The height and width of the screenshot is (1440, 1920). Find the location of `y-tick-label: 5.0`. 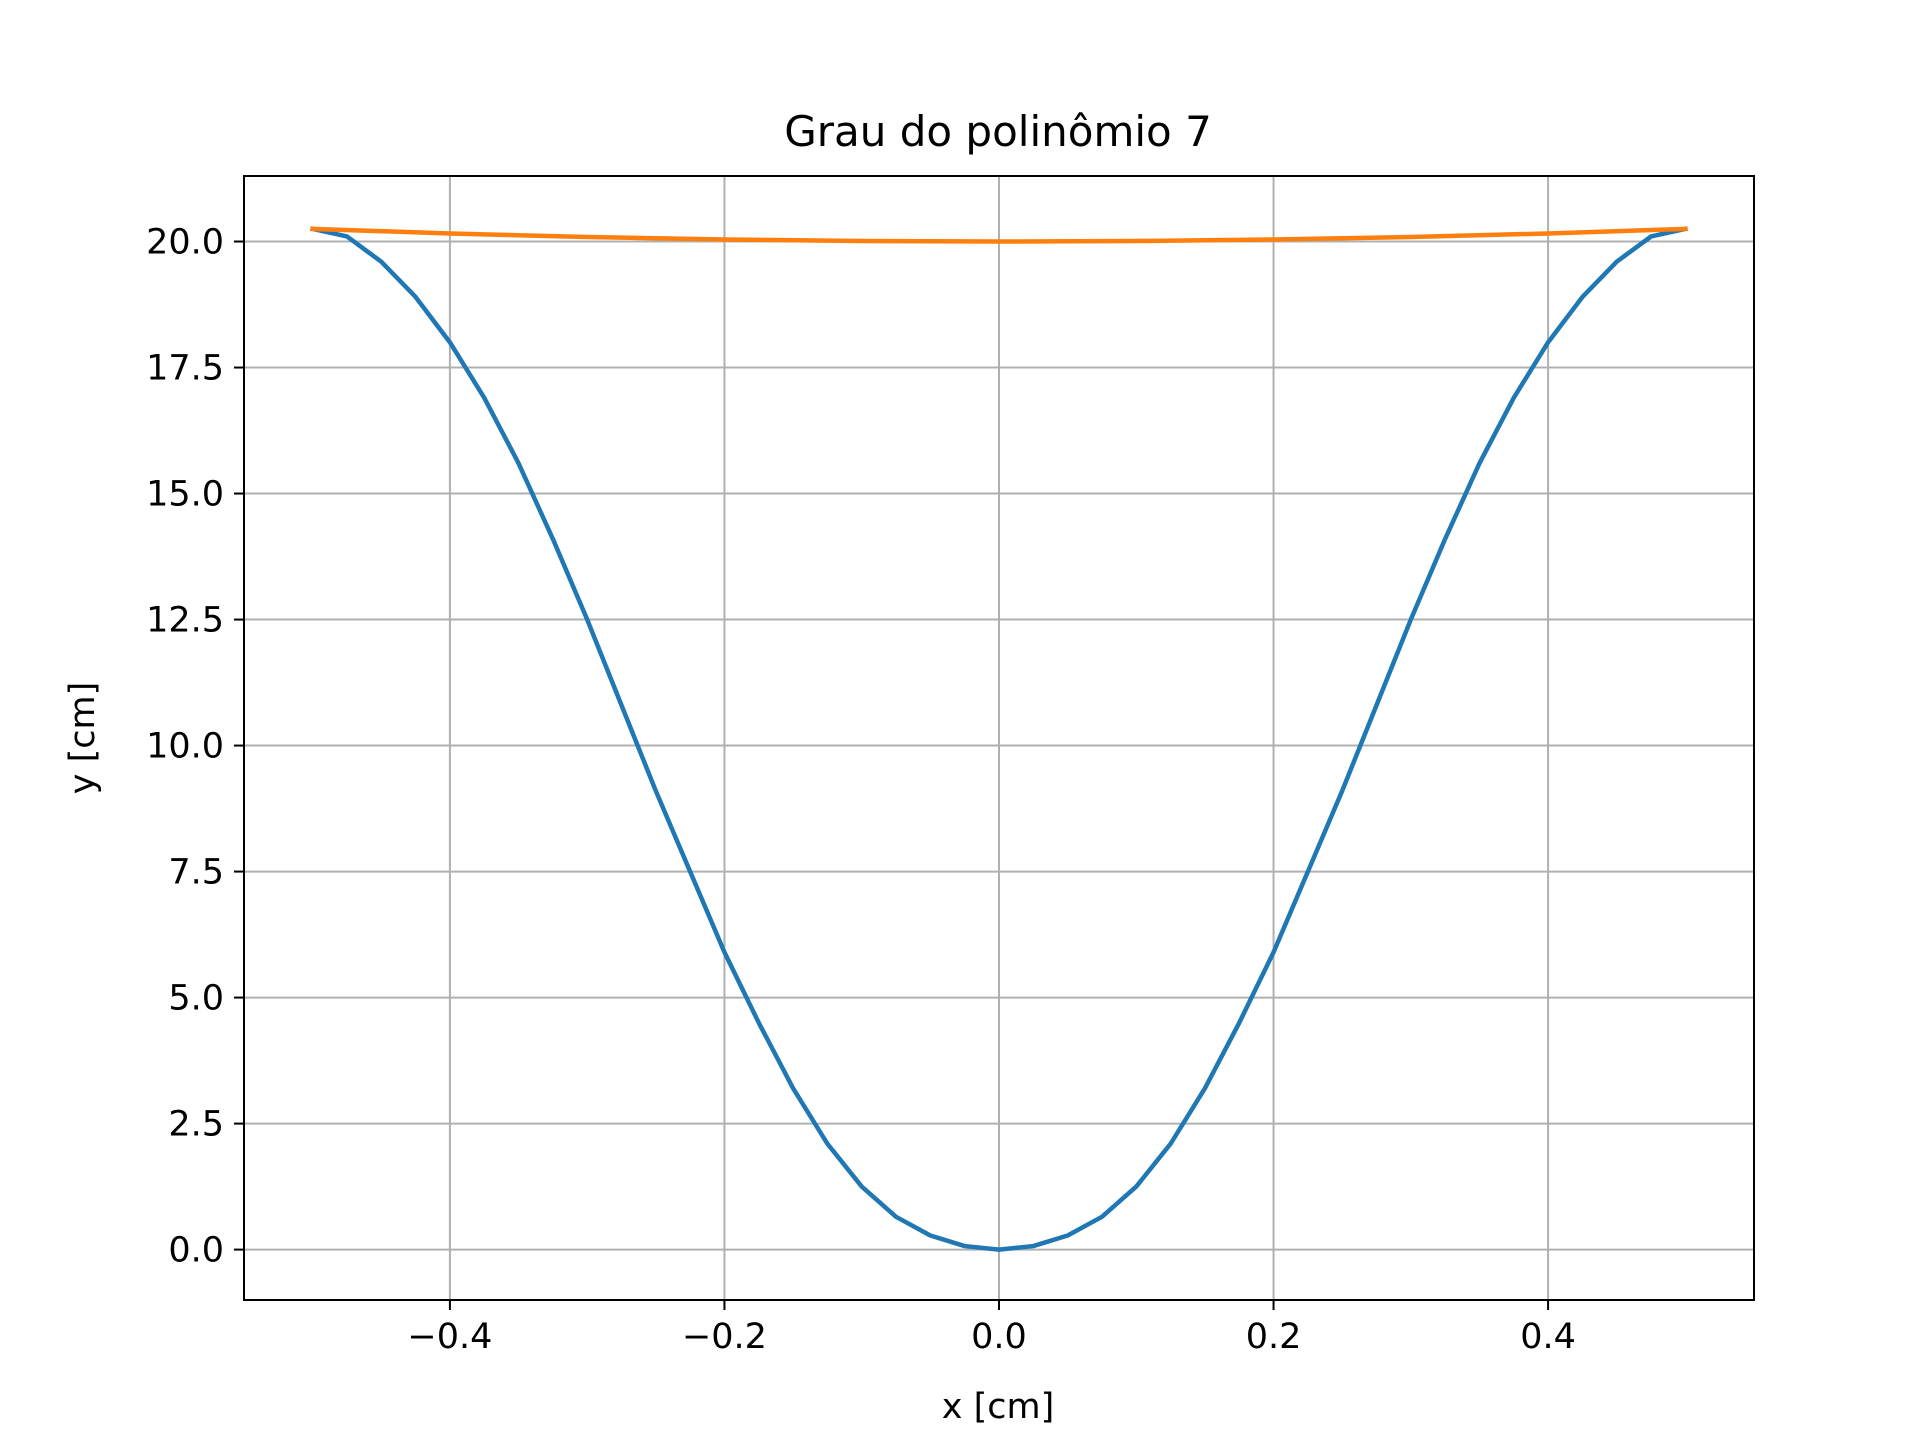

y-tick-label: 5.0 is located at coordinates (196, 999).